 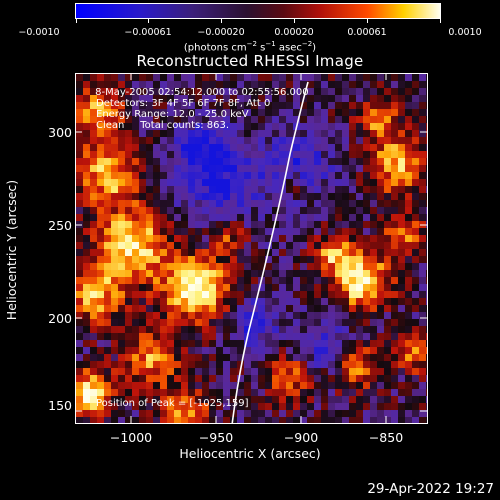 I want to click on x-tick-label: −850, so click(x=386, y=437).